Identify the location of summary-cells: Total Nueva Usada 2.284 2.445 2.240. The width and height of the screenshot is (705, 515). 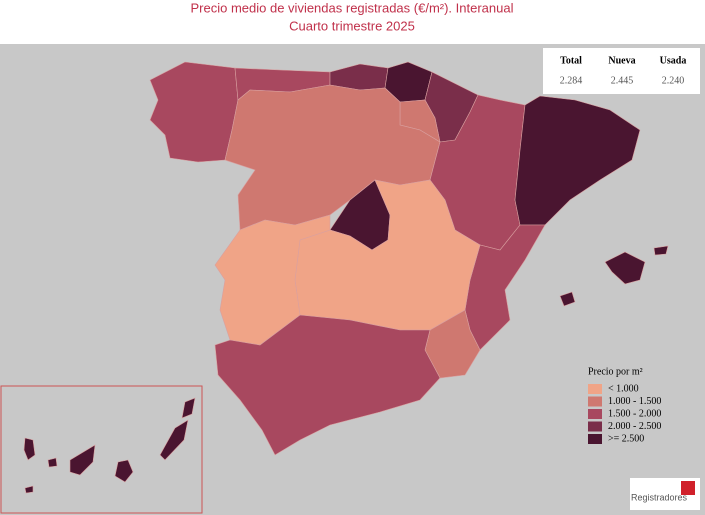
(623, 70).